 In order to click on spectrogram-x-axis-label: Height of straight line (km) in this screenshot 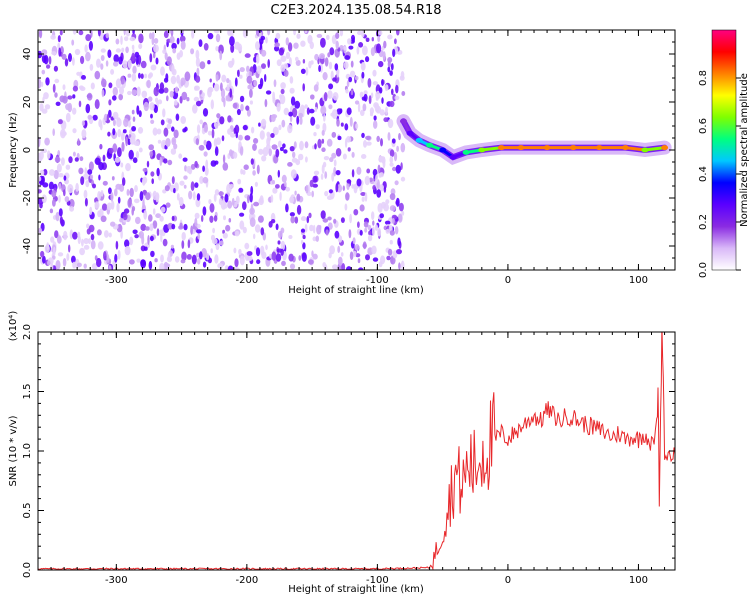, I will do `click(356, 290)`.